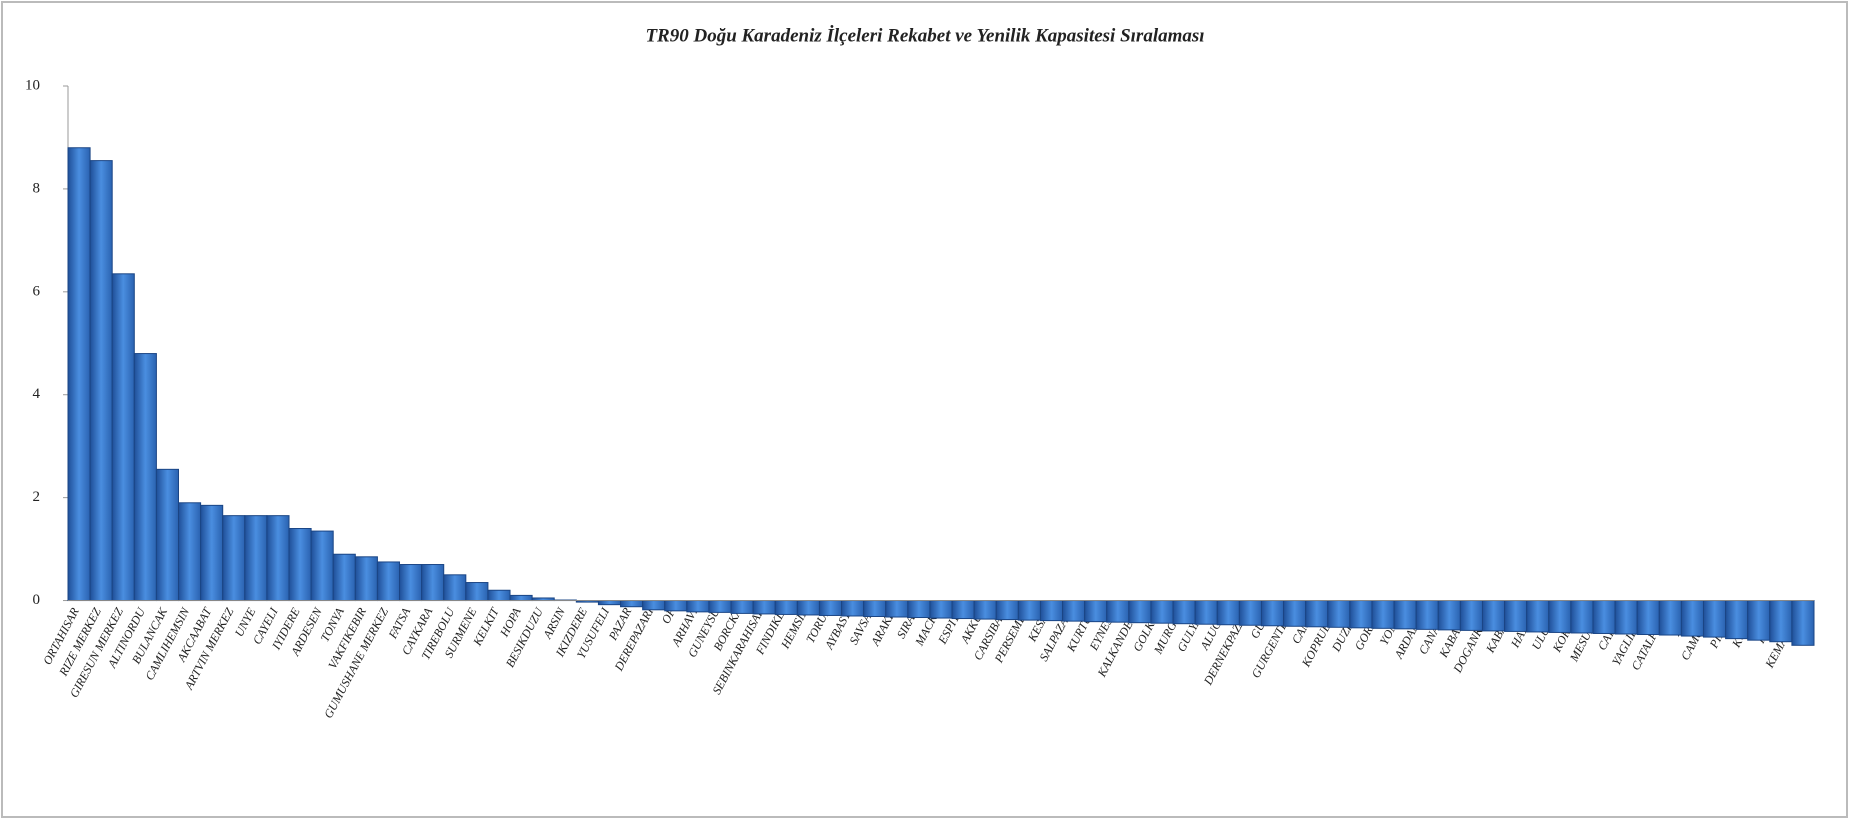 The height and width of the screenshot is (819, 1849). What do you see at coordinates (37, 291) in the screenshot?
I see `y-tick-label: 6` at bounding box center [37, 291].